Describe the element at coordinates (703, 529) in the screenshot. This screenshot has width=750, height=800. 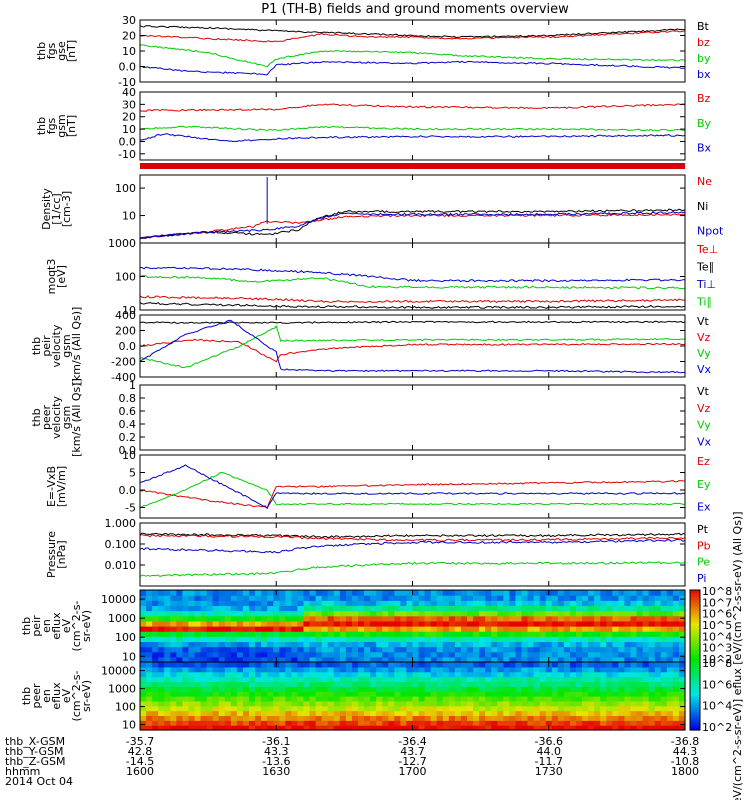
I see `legend-label-Pt: Pt` at that location.